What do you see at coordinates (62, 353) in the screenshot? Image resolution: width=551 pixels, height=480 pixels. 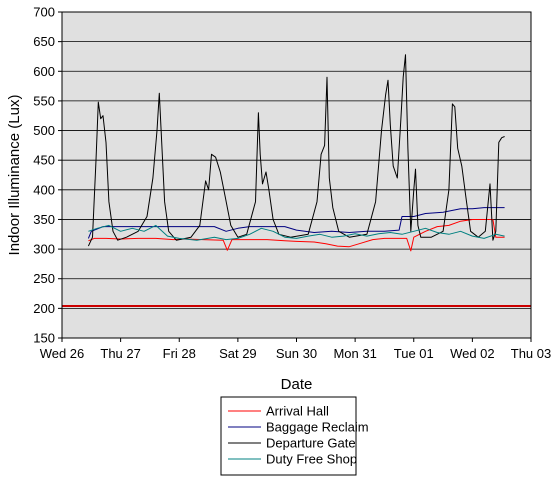 I see `x-tick-label: Wed 26` at bounding box center [62, 353].